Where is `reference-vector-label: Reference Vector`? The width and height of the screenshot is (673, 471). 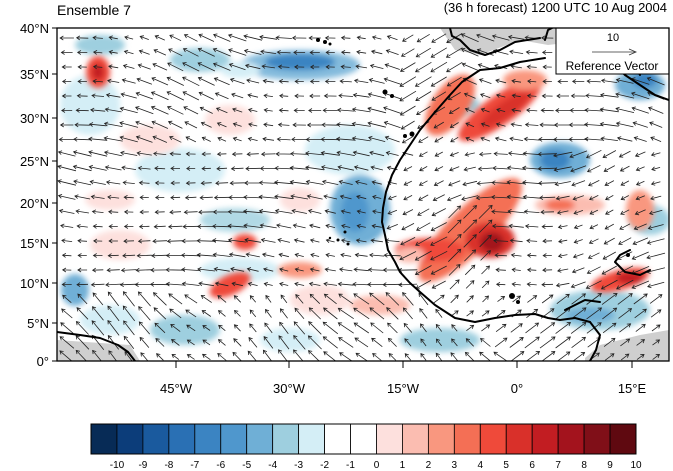 reference-vector-label: Reference Vector is located at coordinates (612, 66).